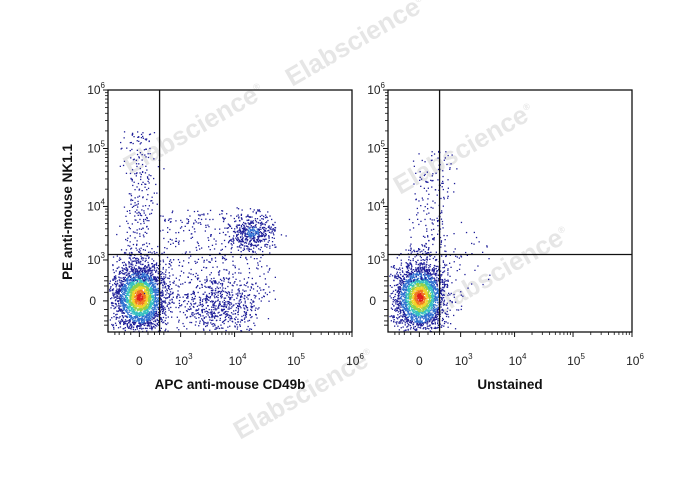  I want to click on left-plot-events, so click(198, 232).